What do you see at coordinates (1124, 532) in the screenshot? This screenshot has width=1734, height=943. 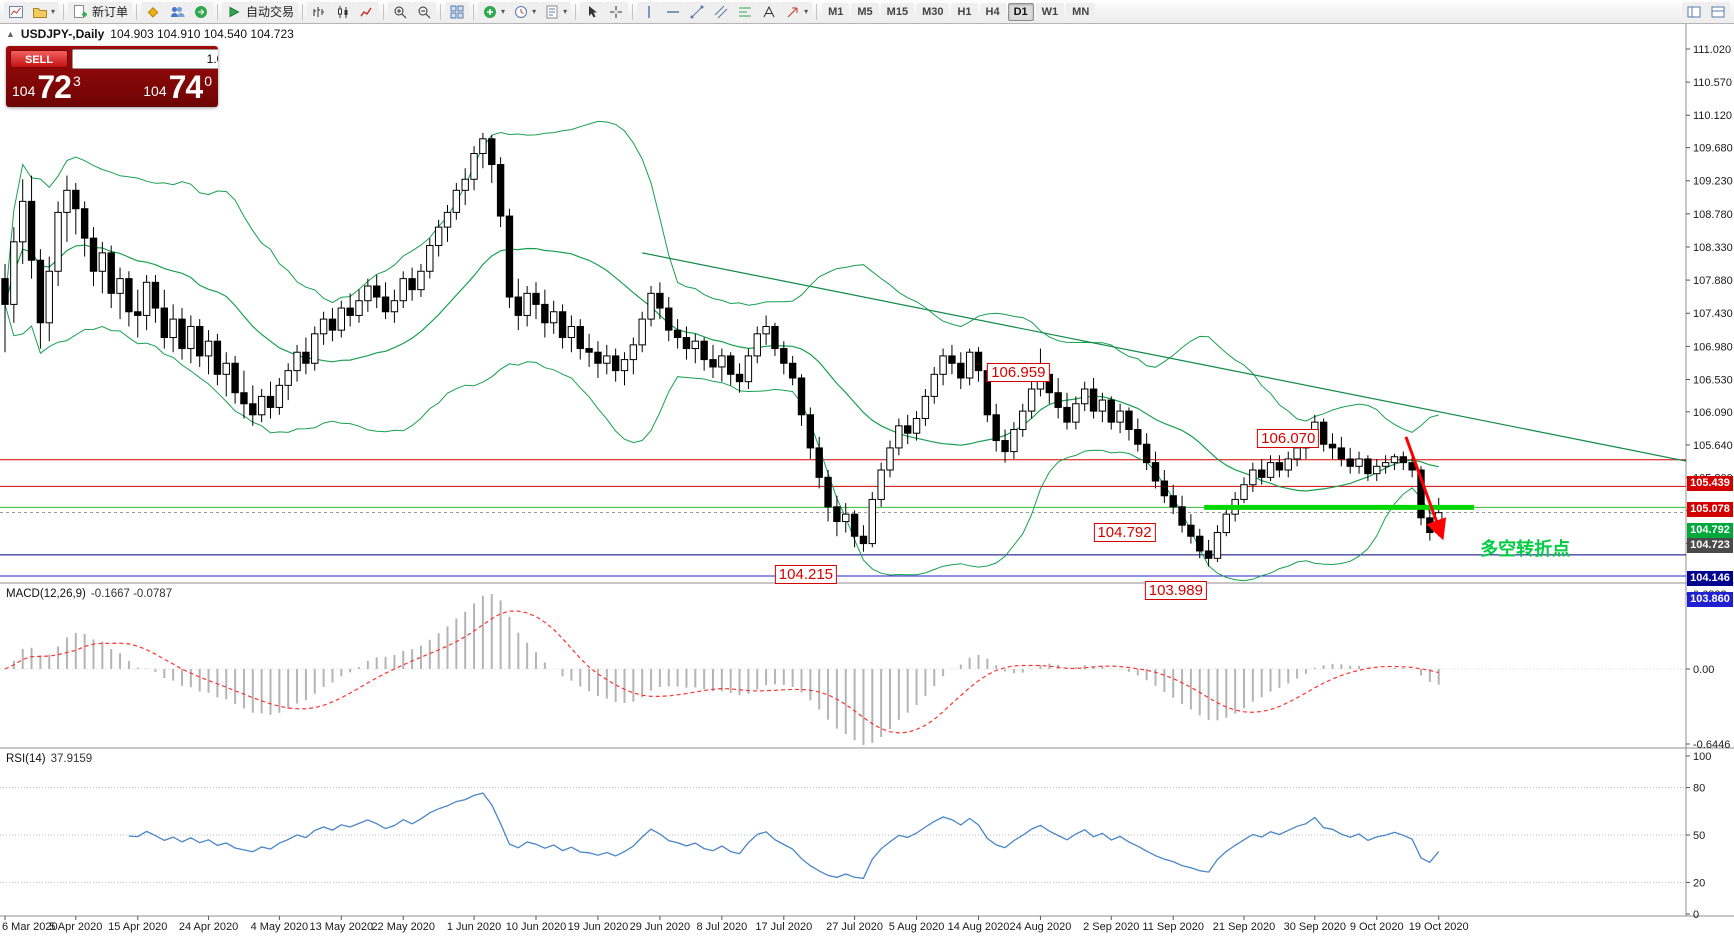 I see `price-label: 104.792` at bounding box center [1124, 532].